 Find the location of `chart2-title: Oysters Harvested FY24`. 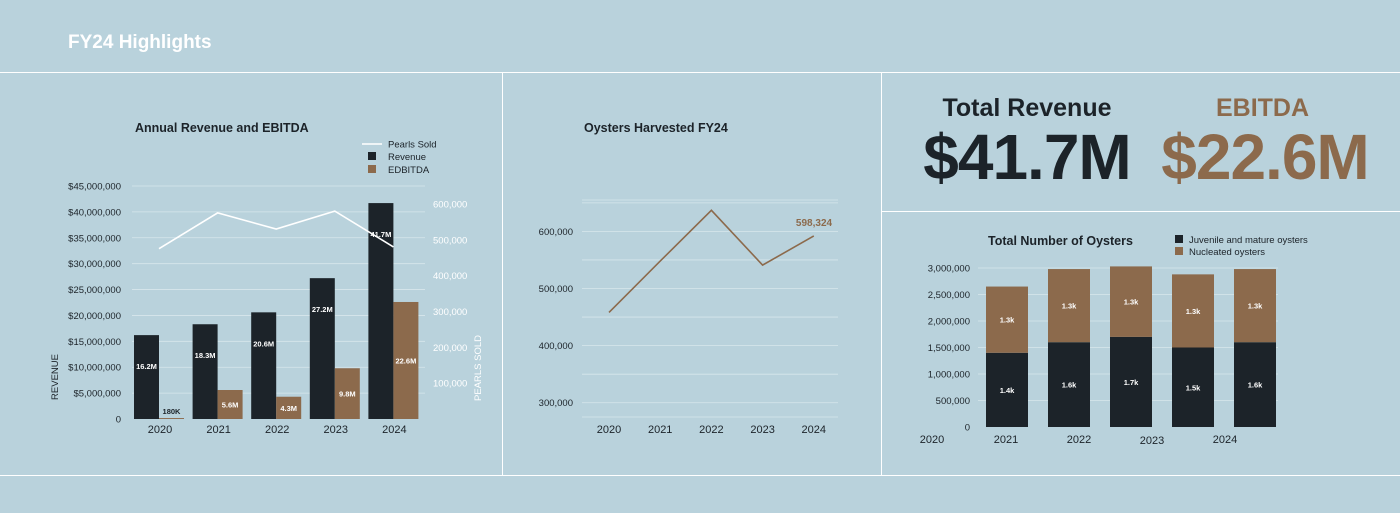

chart2-title: Oysters Harvested FY24 is located at coordinates (656, 128).